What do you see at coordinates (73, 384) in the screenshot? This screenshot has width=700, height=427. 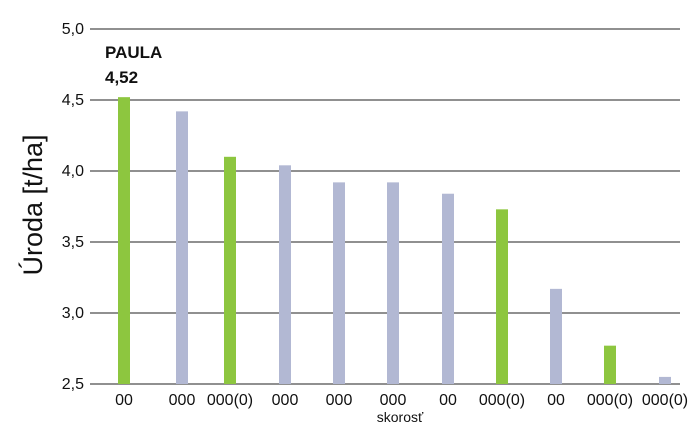 I see `y-tick-label: 2,5` at bounding box center [73, 384].